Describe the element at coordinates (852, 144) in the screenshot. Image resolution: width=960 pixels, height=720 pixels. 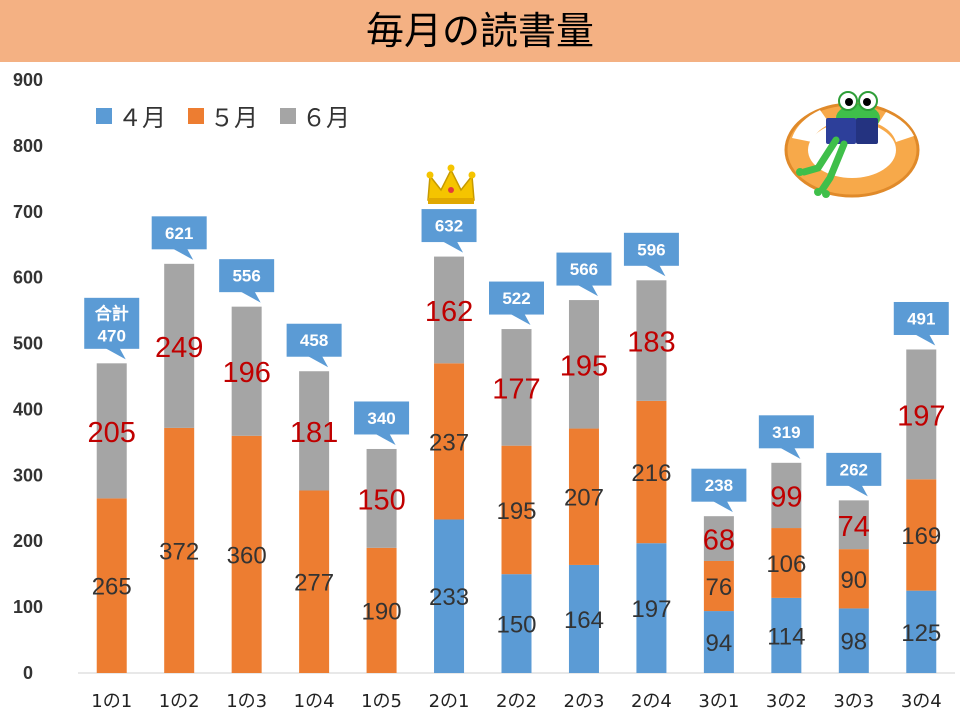
I see `frog-reading-illustration` at that location.